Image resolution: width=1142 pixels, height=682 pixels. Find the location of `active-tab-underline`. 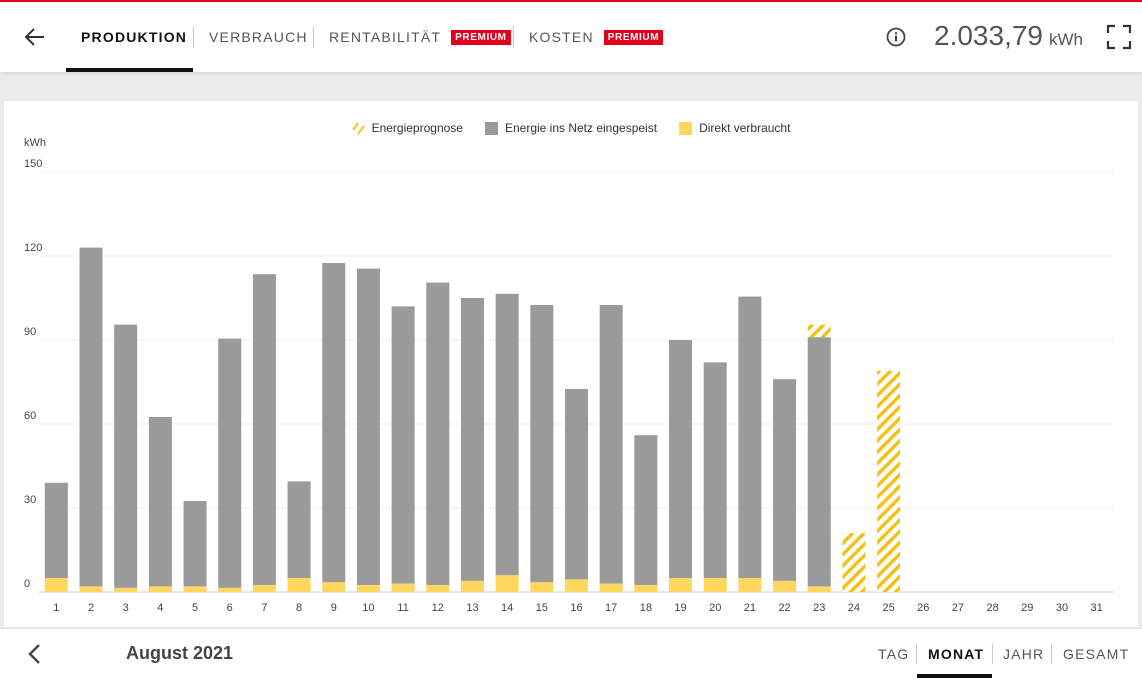

active-tab-underline is located at coordinates (129, 70).